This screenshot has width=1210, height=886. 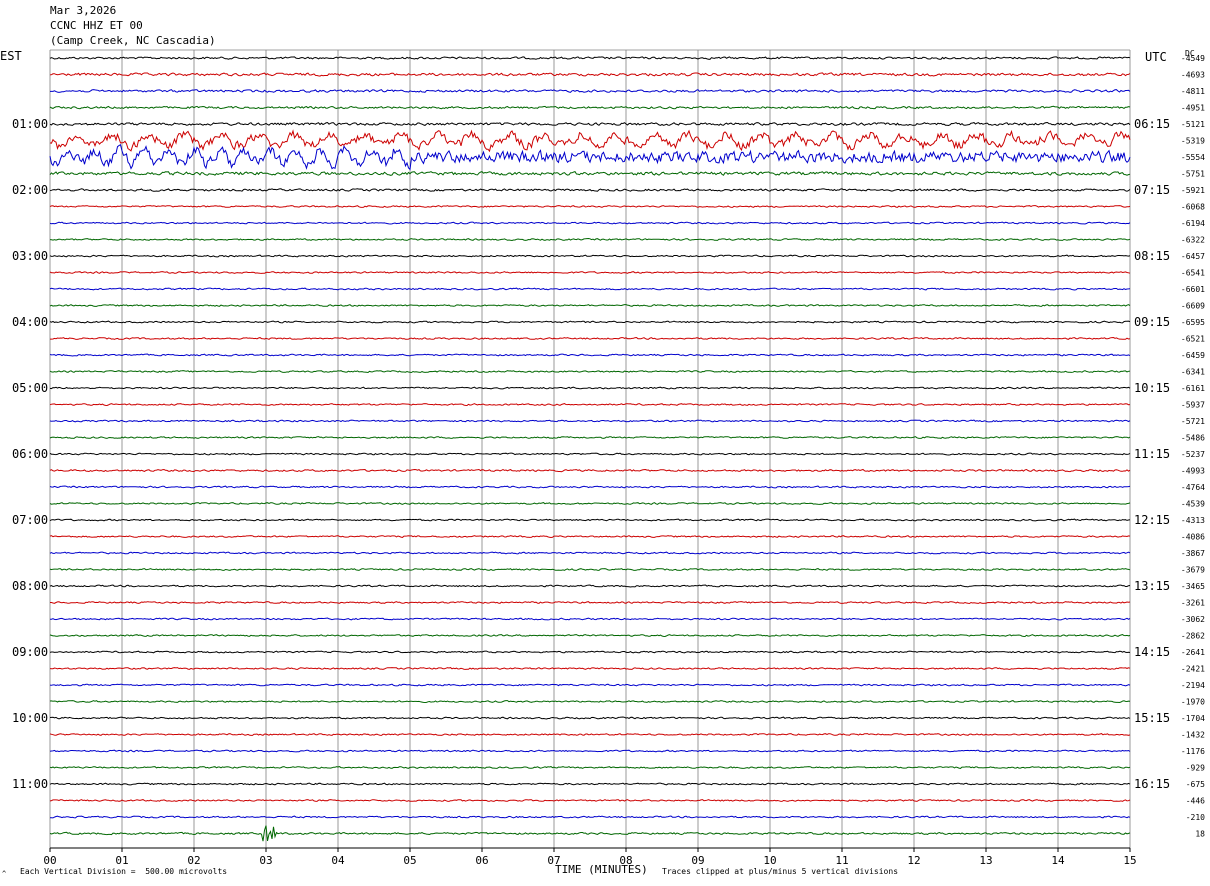 What do you see at coordinates (1152, 784) in the screenshot?
I see `utc-hour-label: 16:15` at bounding box center [1152, 784].